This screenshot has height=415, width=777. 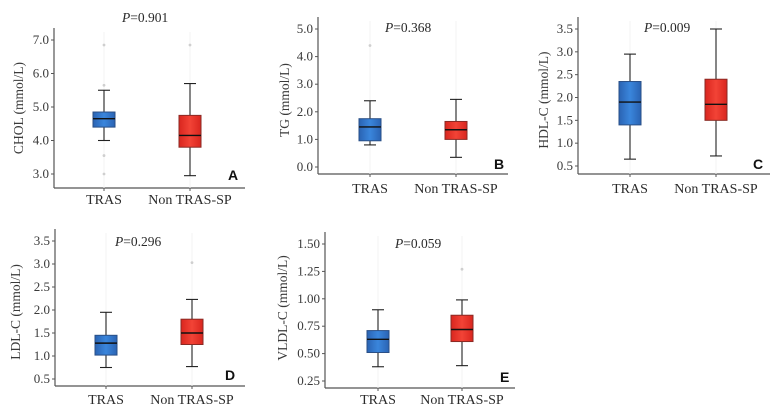 What do you see at coordinates (543, 99) in the screenshot?
I see `y-axis-title: HDL-C (mmol/L)` at bounding box center [543, 99].